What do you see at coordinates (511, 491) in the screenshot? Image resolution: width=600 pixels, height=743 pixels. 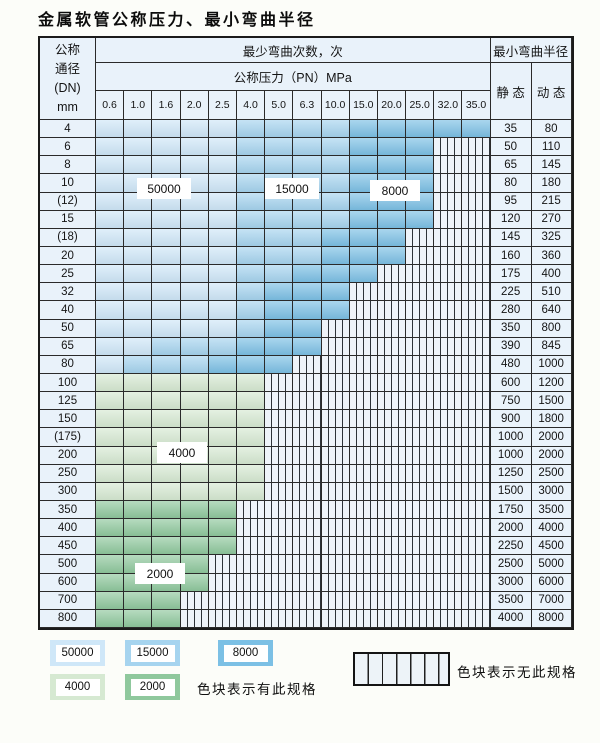 I see `static-value-cell: 1500` at bounding box center [511, 491].